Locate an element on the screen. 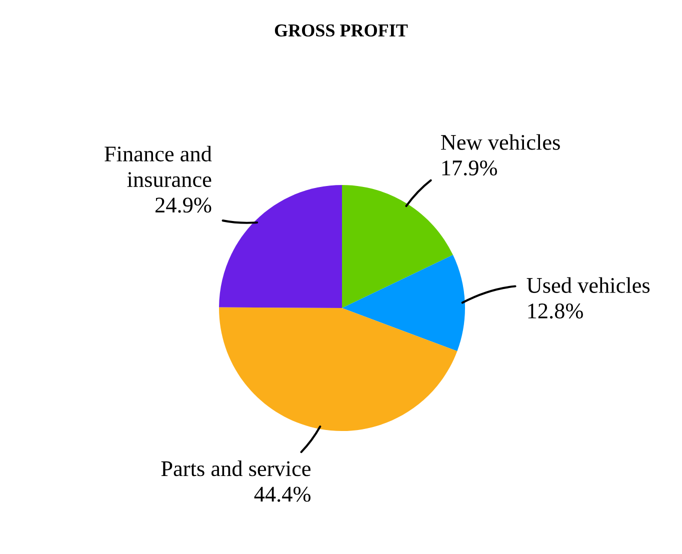  slice-label: Finance and insurance is located at coordinates (158, 167).